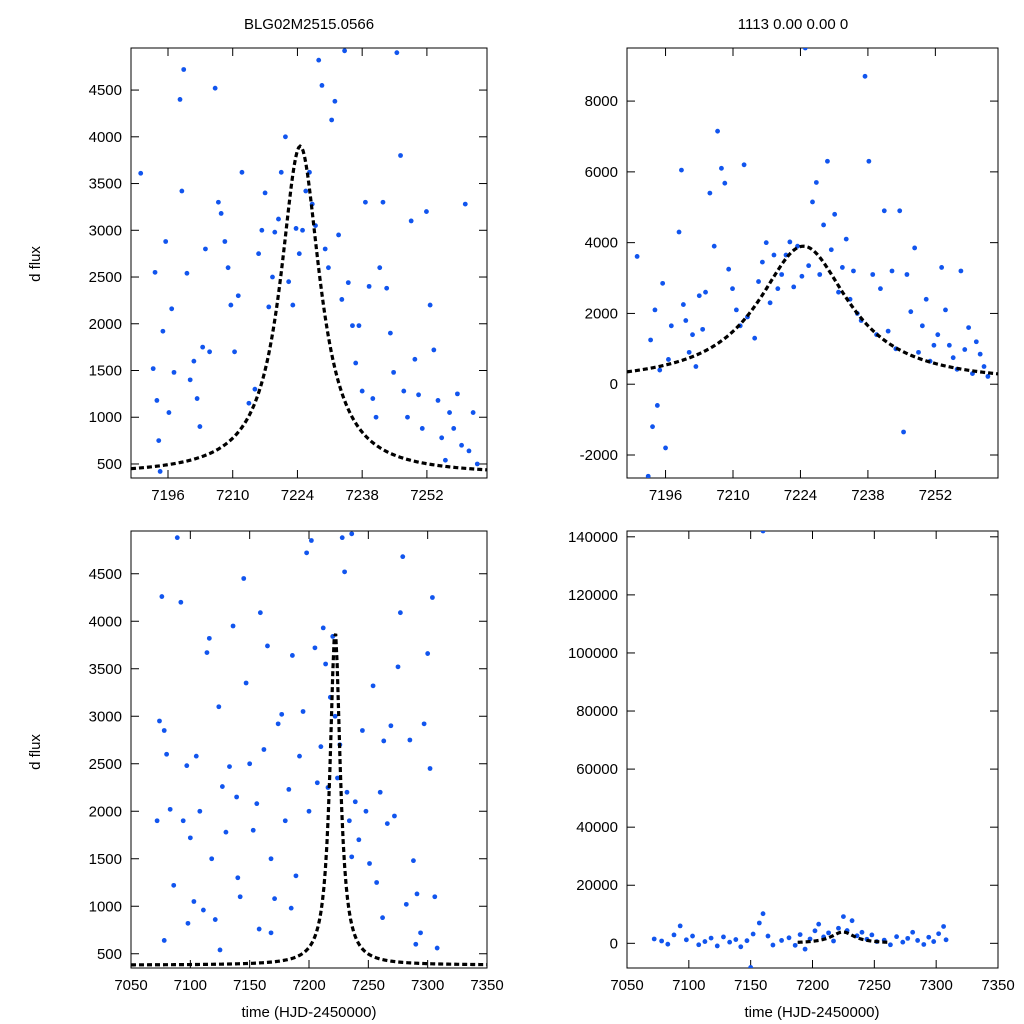  I want to click on y-tick-label: 3500, so click(105, 184).